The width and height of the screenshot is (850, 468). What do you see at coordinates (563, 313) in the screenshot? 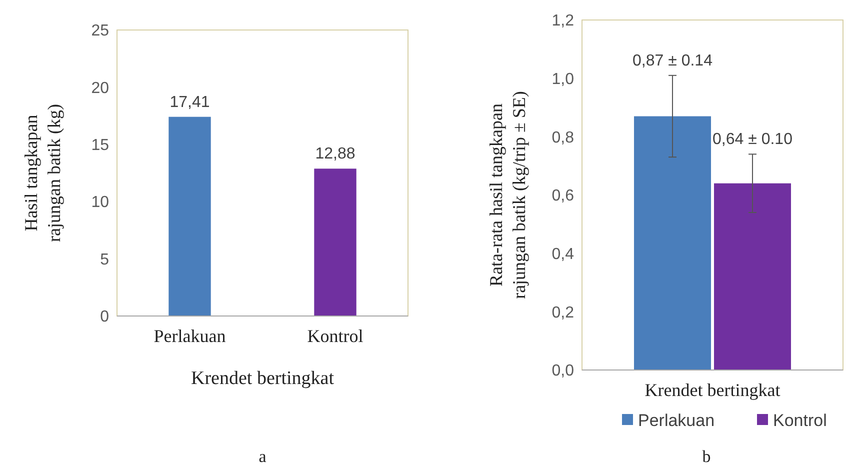
I see `y-tick-label: 0,2` at bounding box center [563, 313].